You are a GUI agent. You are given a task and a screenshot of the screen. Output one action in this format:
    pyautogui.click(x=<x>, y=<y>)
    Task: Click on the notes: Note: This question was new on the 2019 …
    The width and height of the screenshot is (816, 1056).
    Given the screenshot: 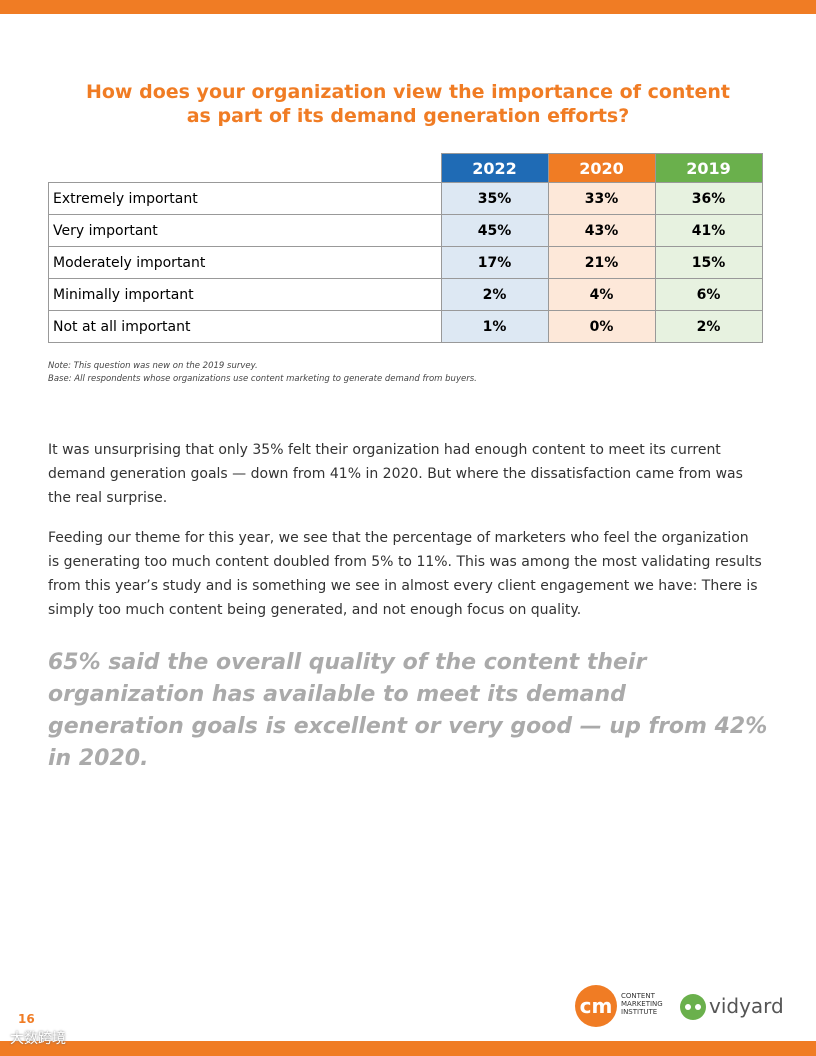 What is the action you would take?
    pyautogui.click(x=262, y=373)
    